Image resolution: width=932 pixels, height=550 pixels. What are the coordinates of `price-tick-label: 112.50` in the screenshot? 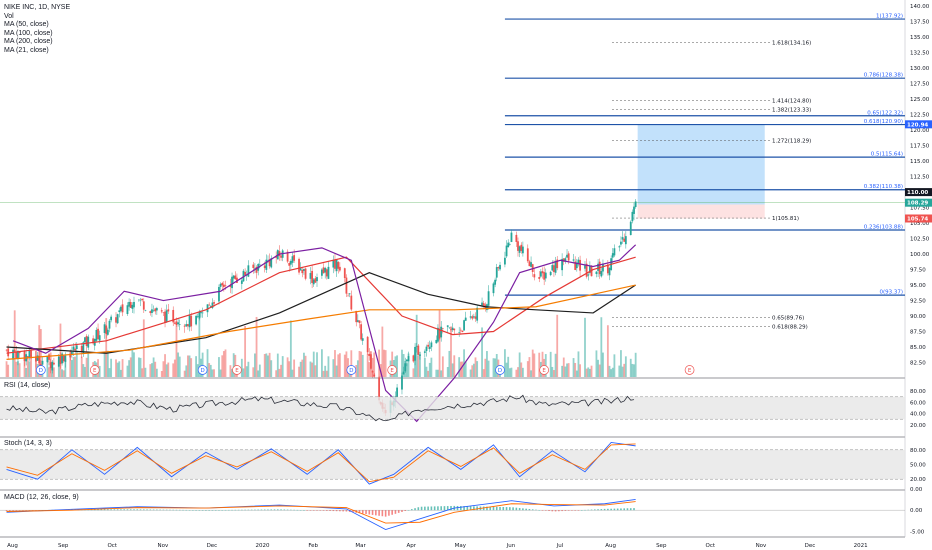 It's located at (920, 178).